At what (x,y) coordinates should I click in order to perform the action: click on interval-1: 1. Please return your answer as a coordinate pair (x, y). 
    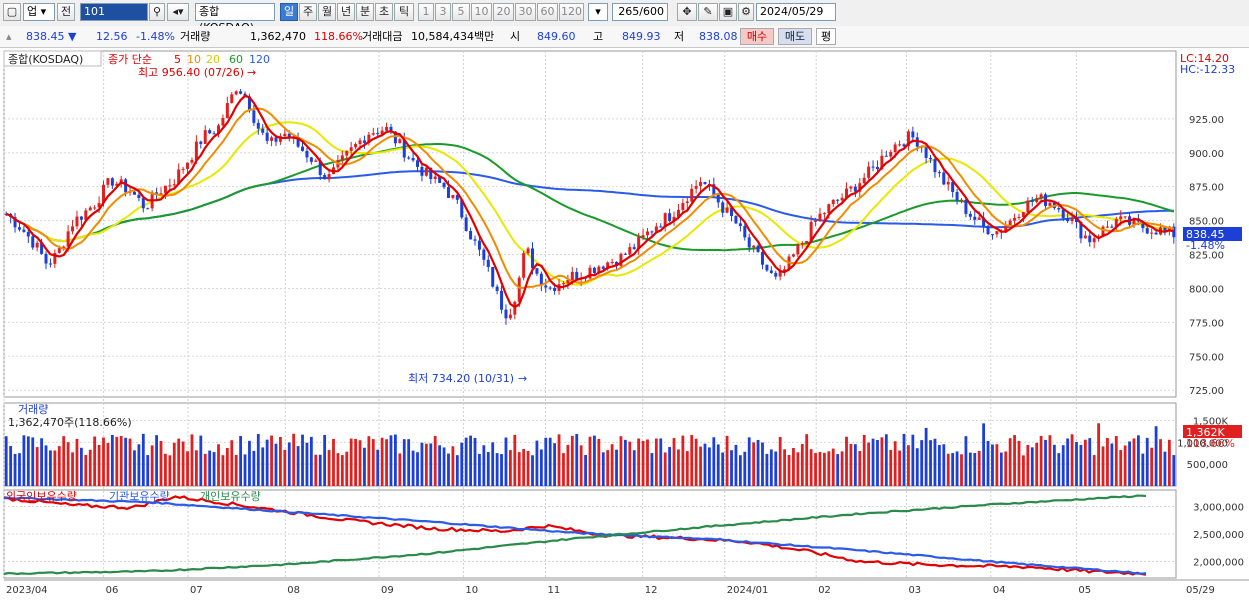
    Looking at the image, I should click on (426, 12).